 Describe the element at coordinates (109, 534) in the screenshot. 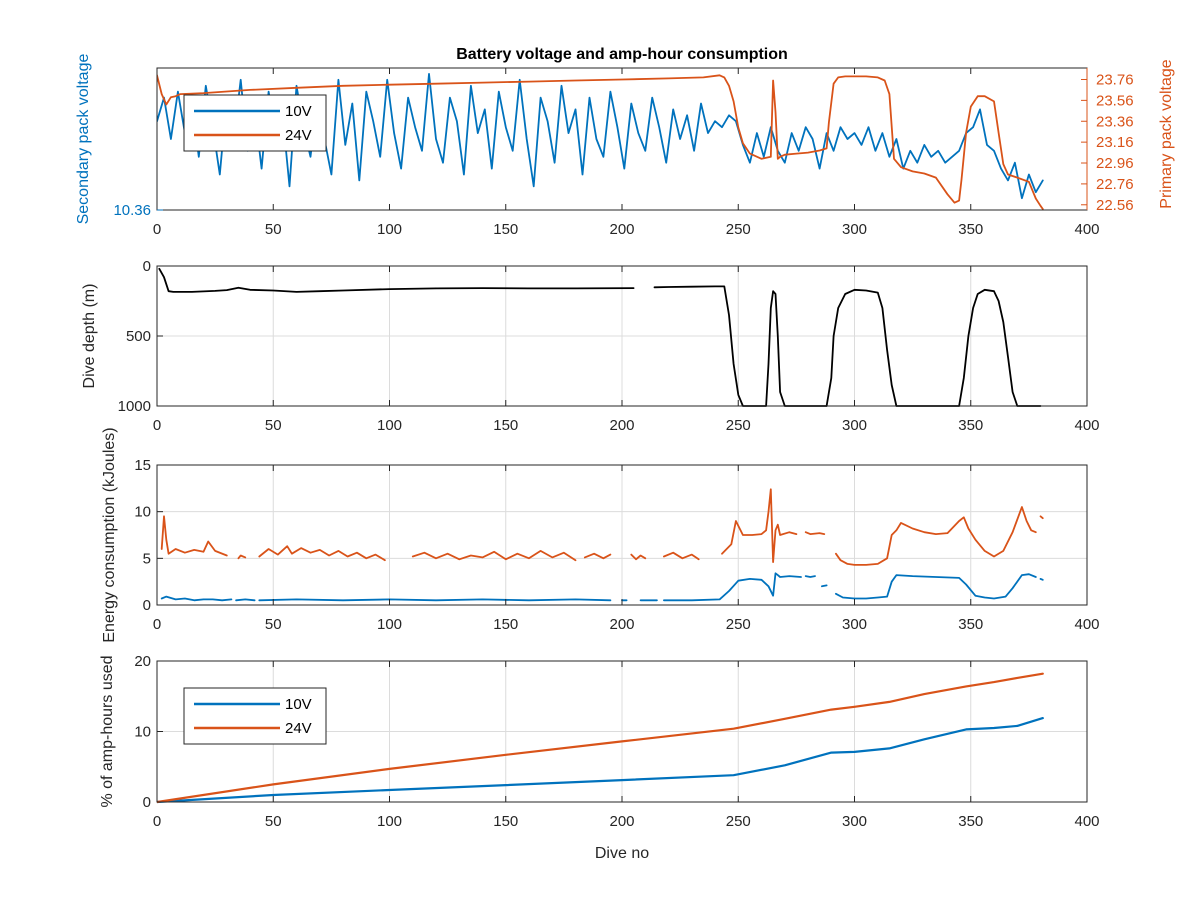

I see `y-axis-label: Energy consumption (kJoules)` at that location.